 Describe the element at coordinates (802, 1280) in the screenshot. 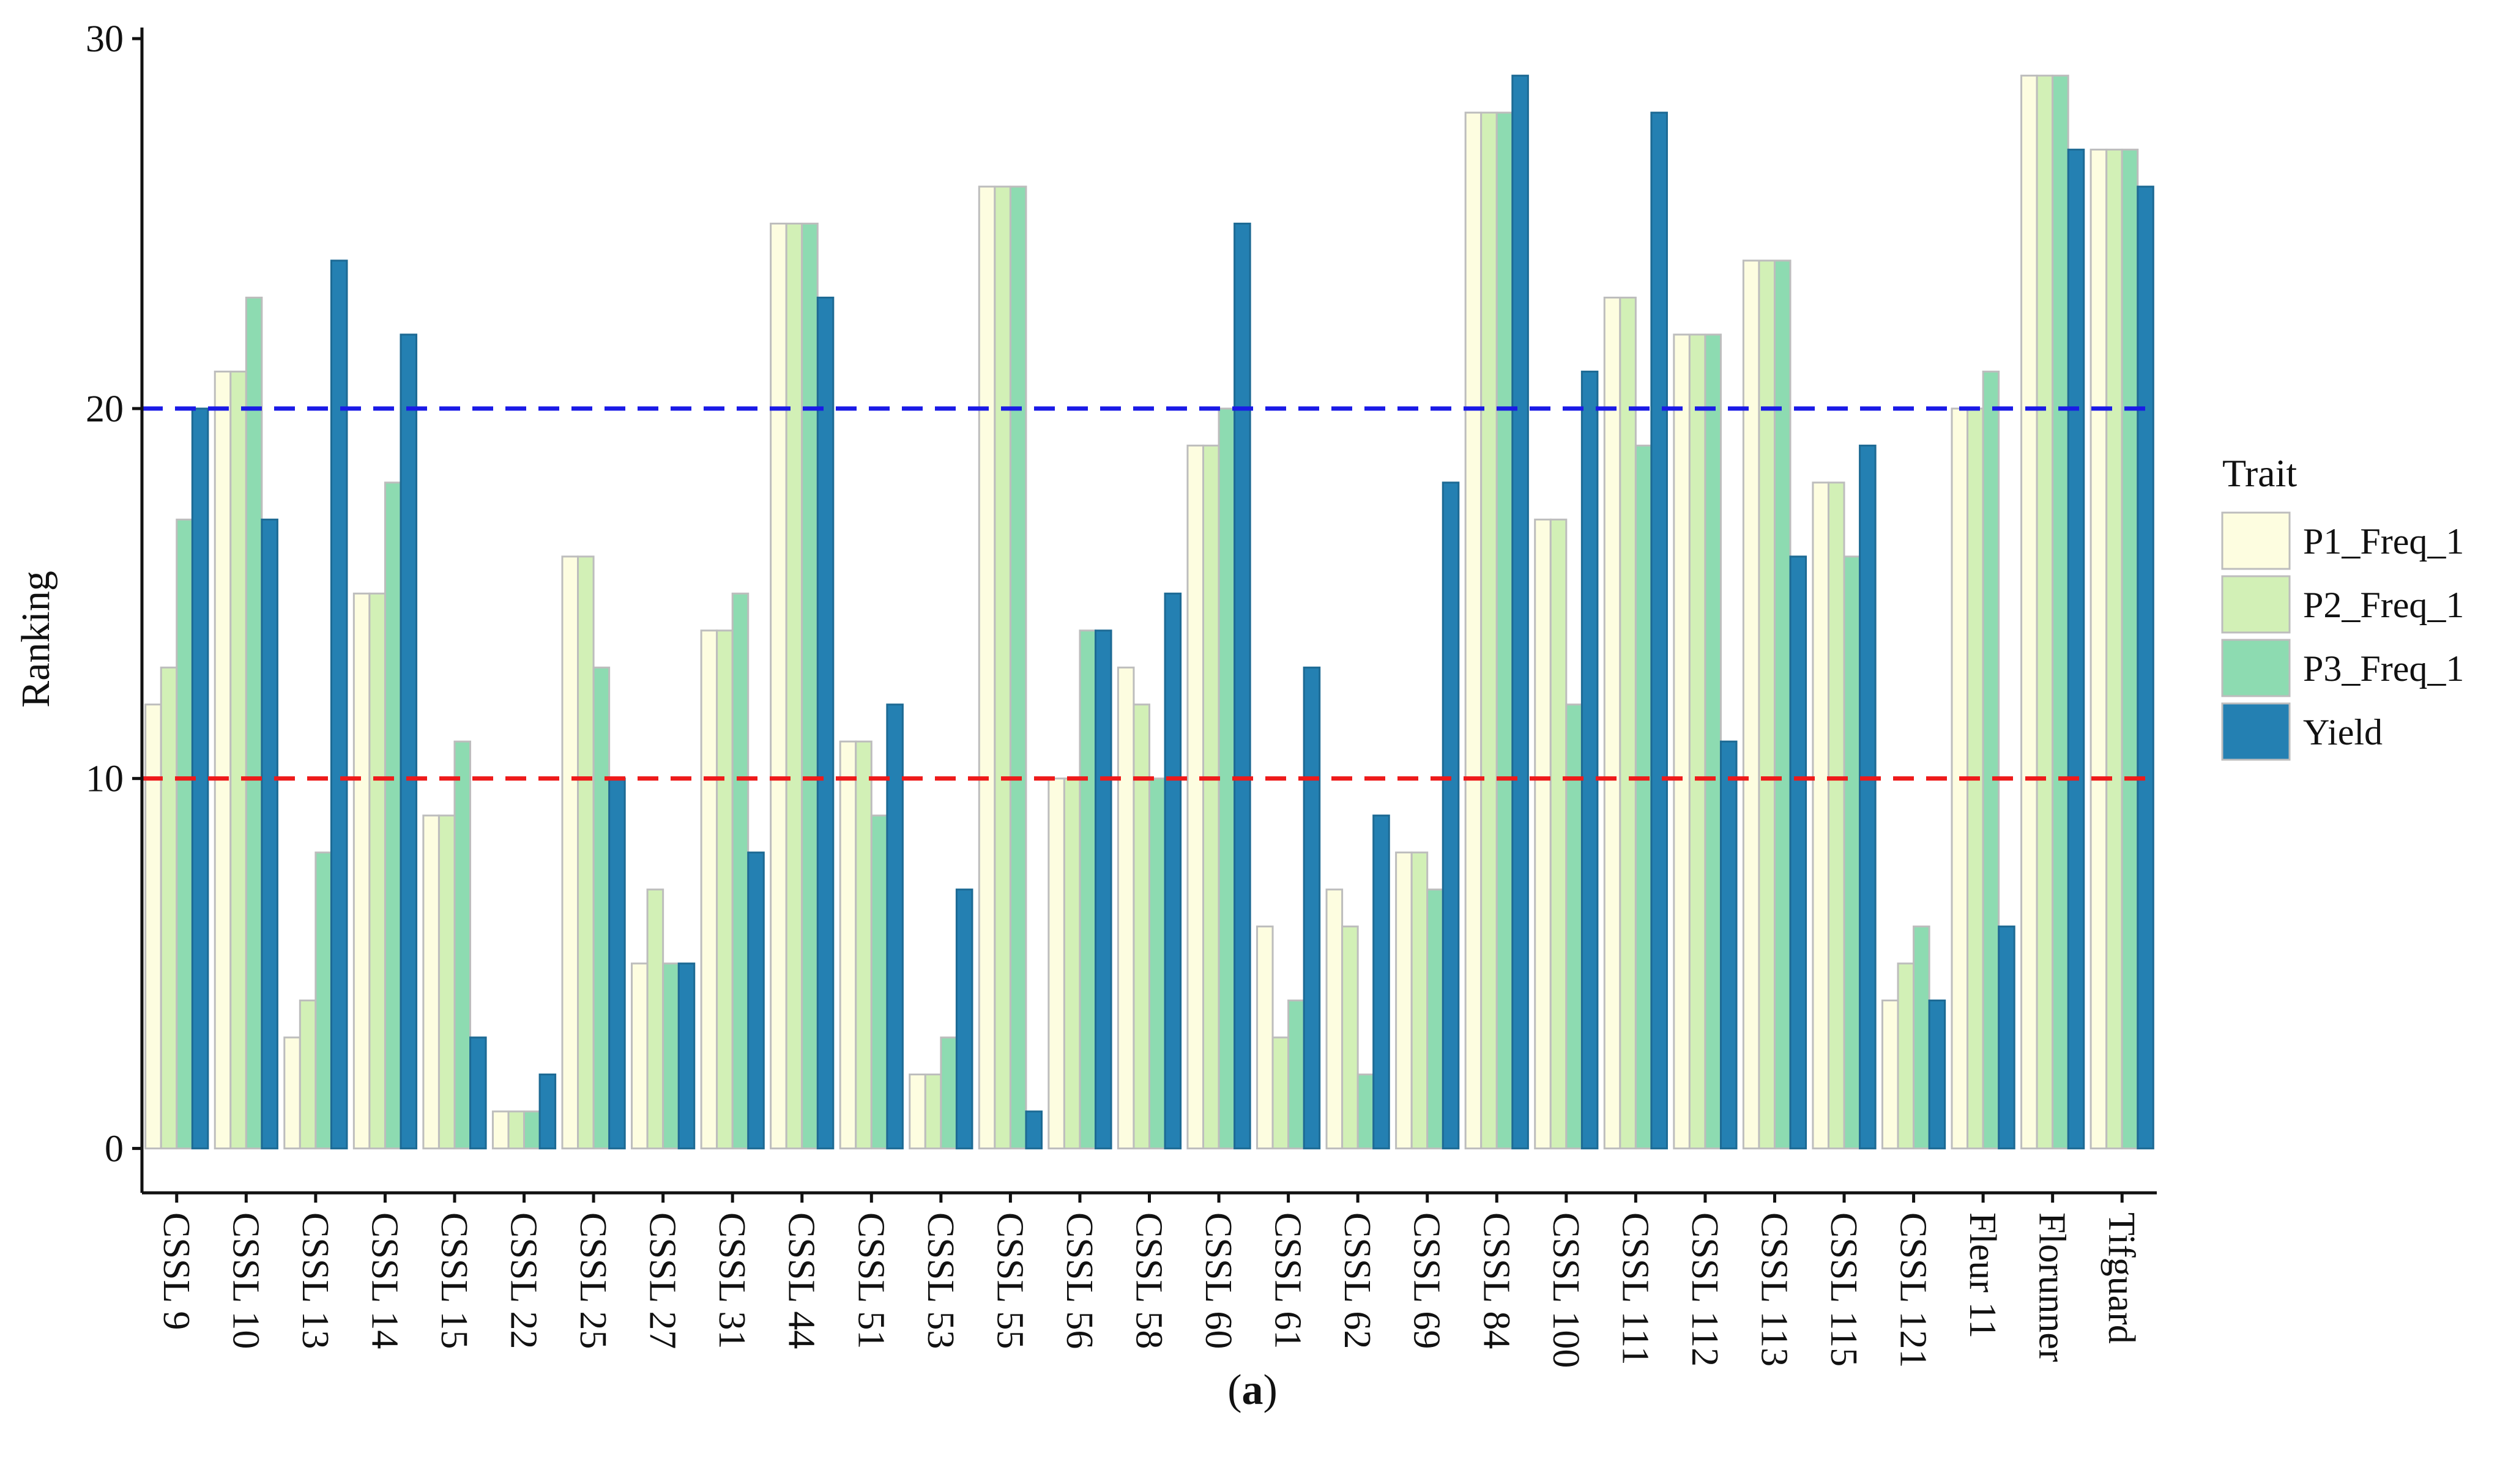

I see `x-tick-label-9: CSSL 44` at that location.